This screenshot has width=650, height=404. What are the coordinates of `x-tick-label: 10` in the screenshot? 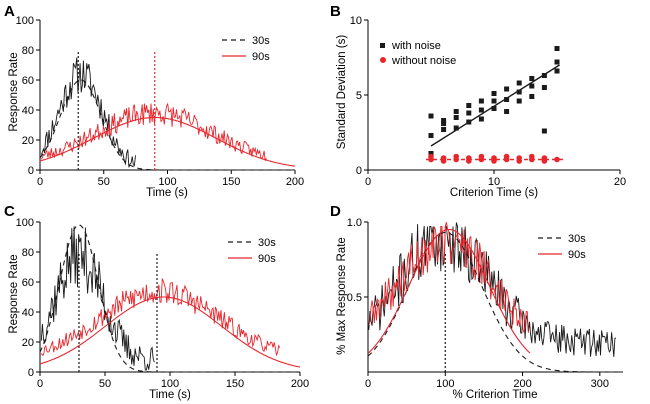 It's located at (494, 182).